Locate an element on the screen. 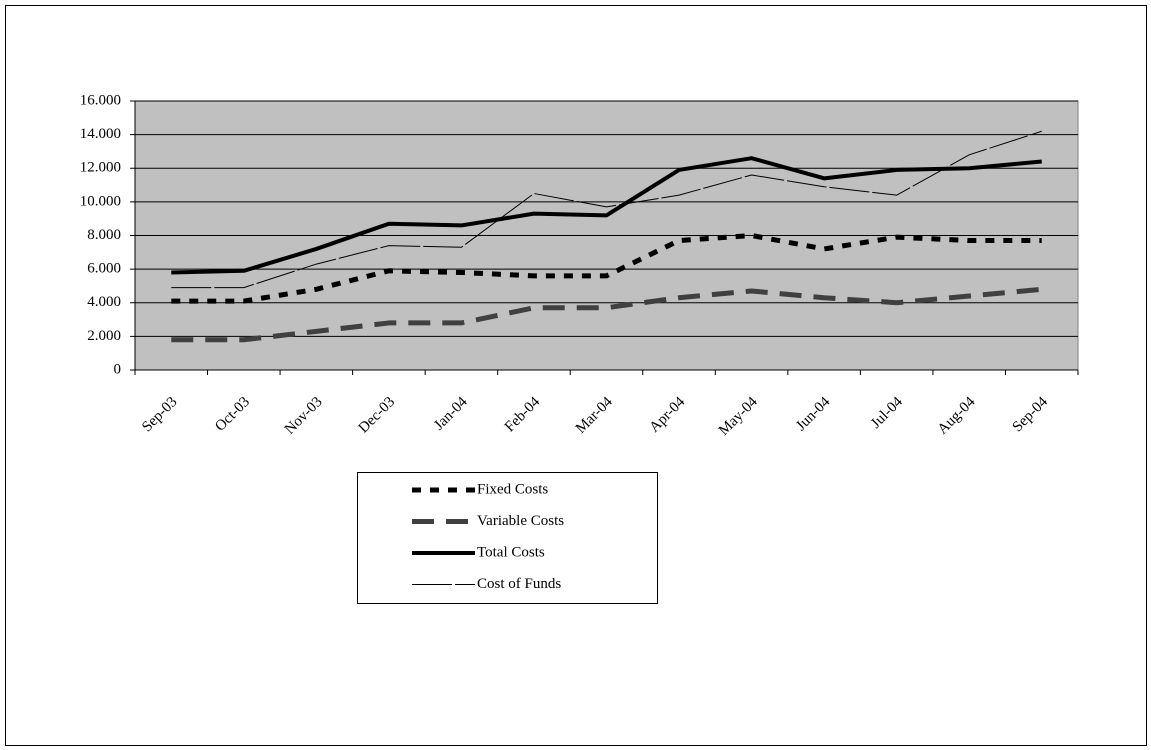 The width and height of the screenshot is (1151, 750). y-tick-label: 2.000 is located at coordinates (104, 336).